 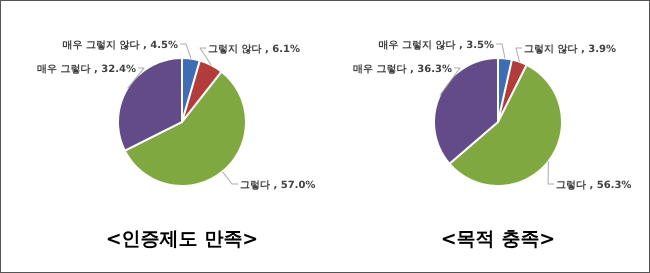 What do you see at coordinates (498, 239) in the screenshot?
I see `text: <목적 충족>` at bounding box center [498, 239].